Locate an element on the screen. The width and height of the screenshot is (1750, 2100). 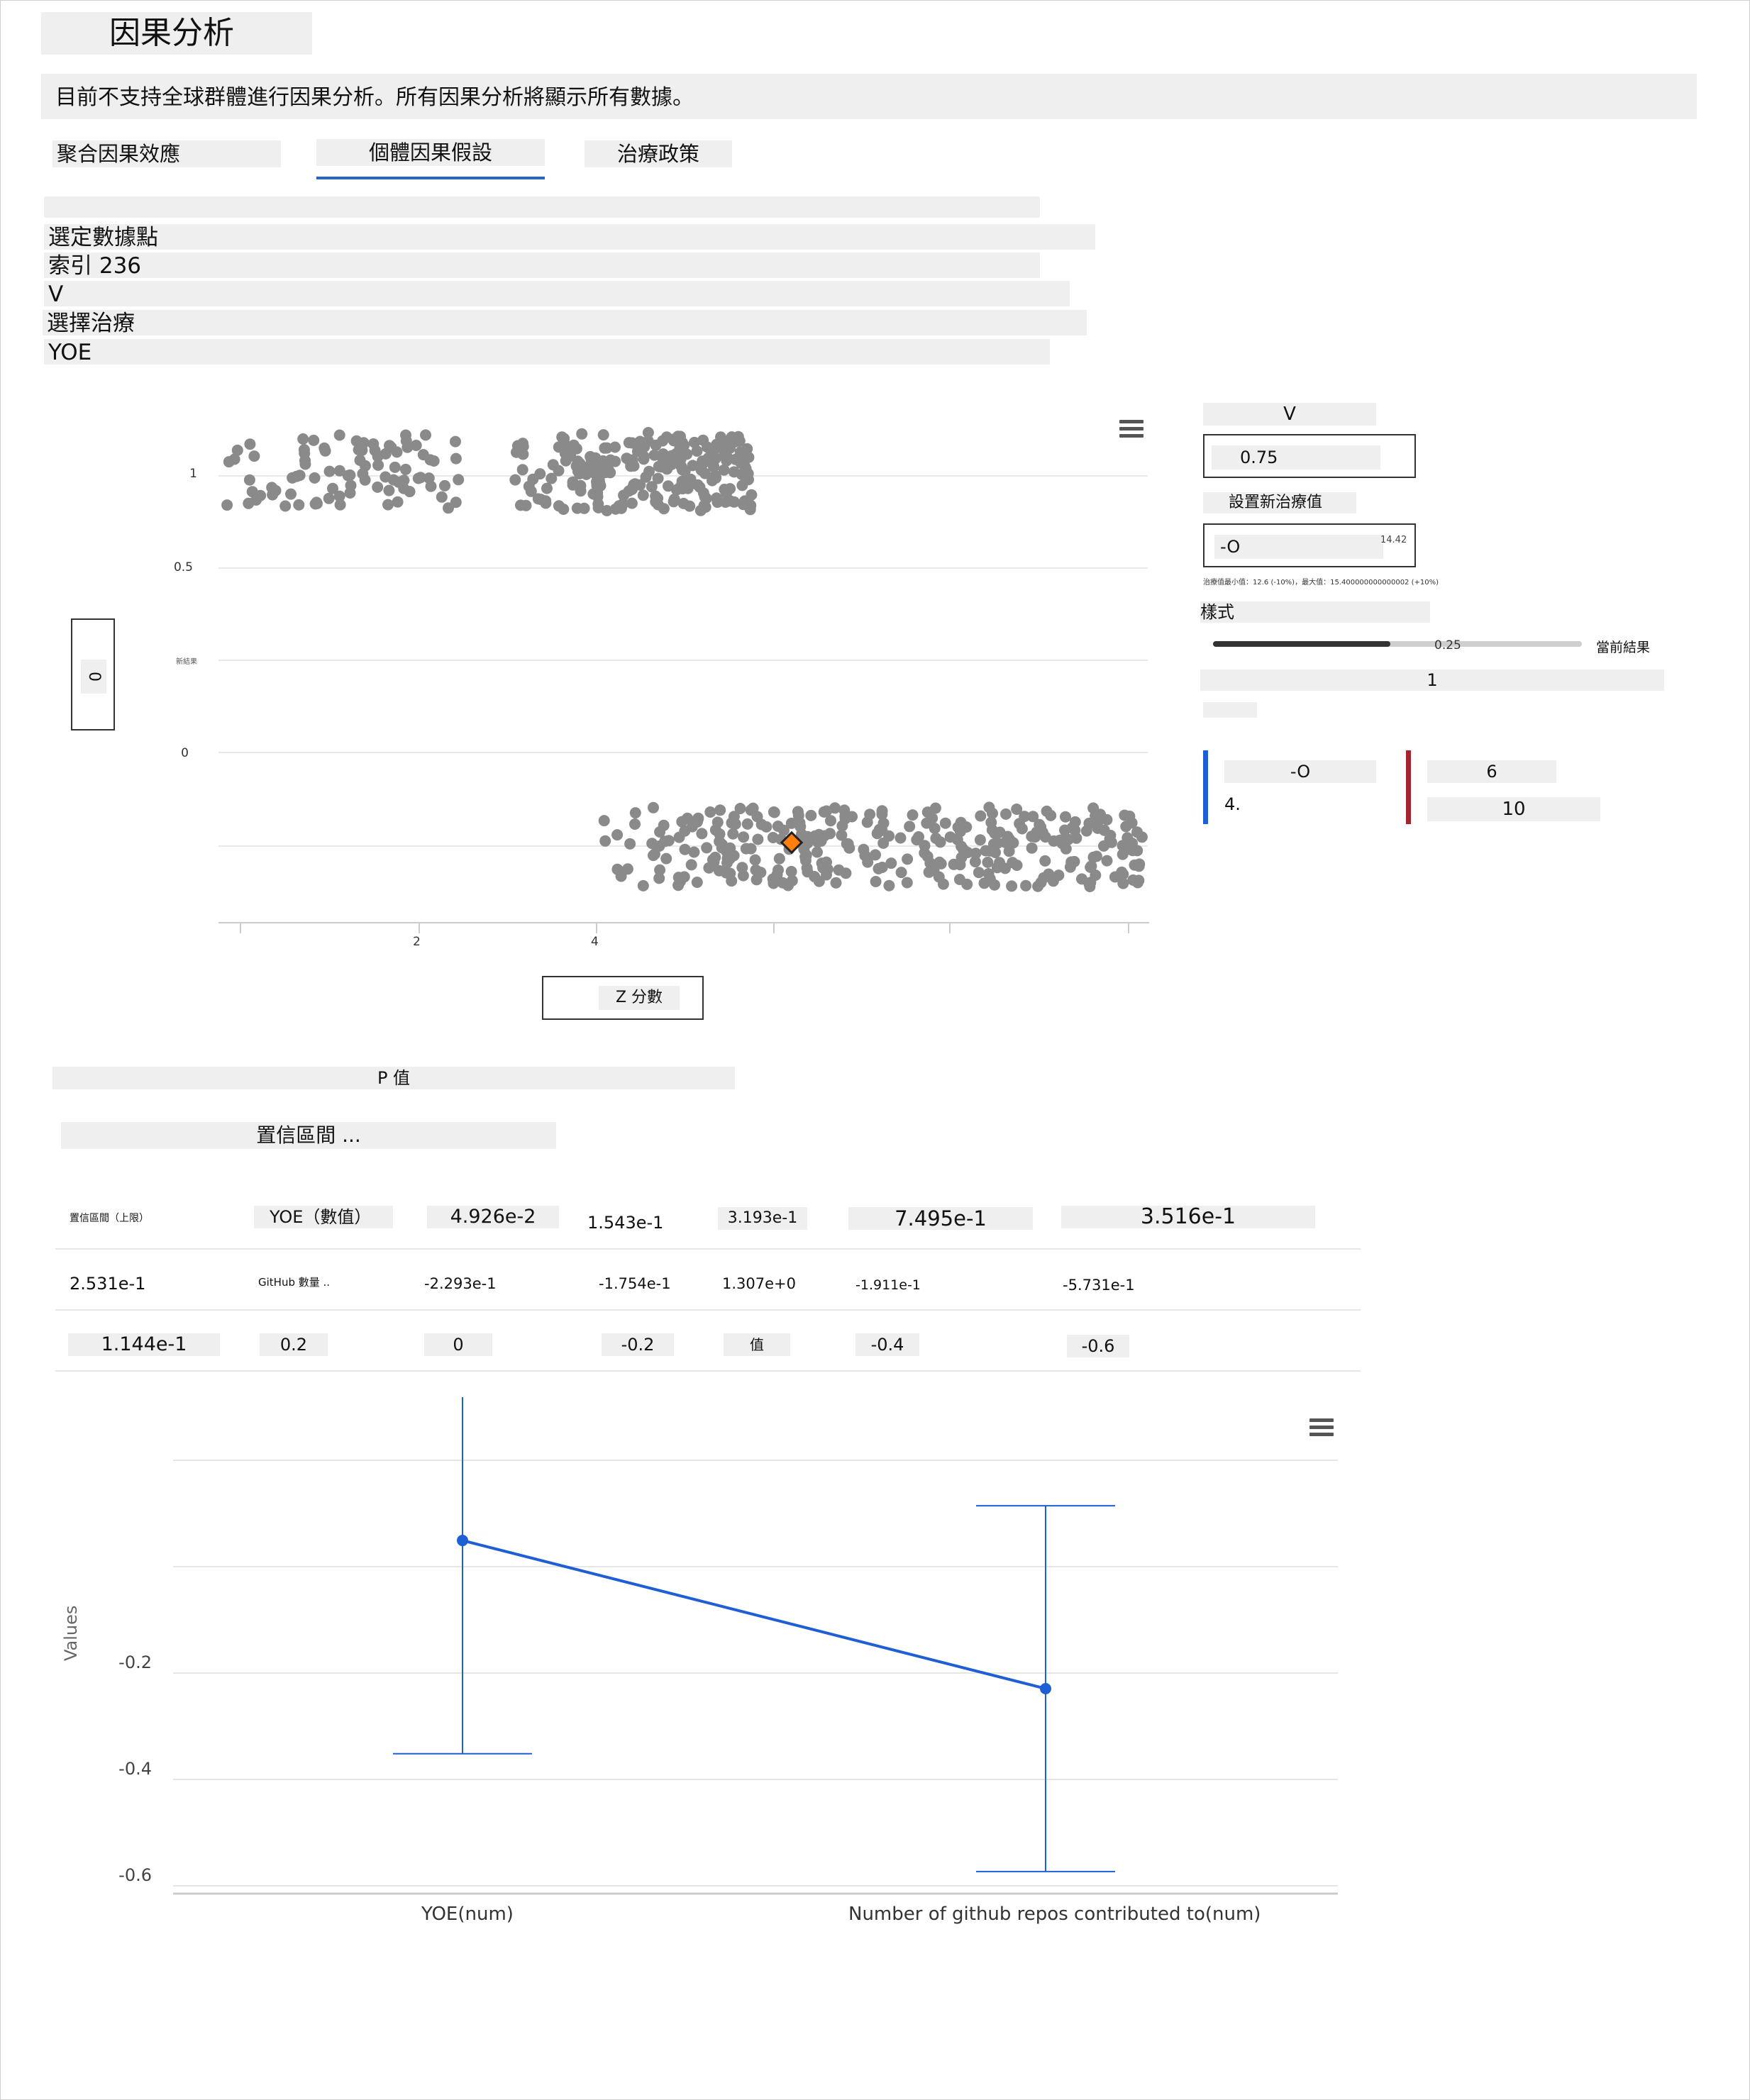
hamburger-menu-icon is located at coordinates (1131, 430).